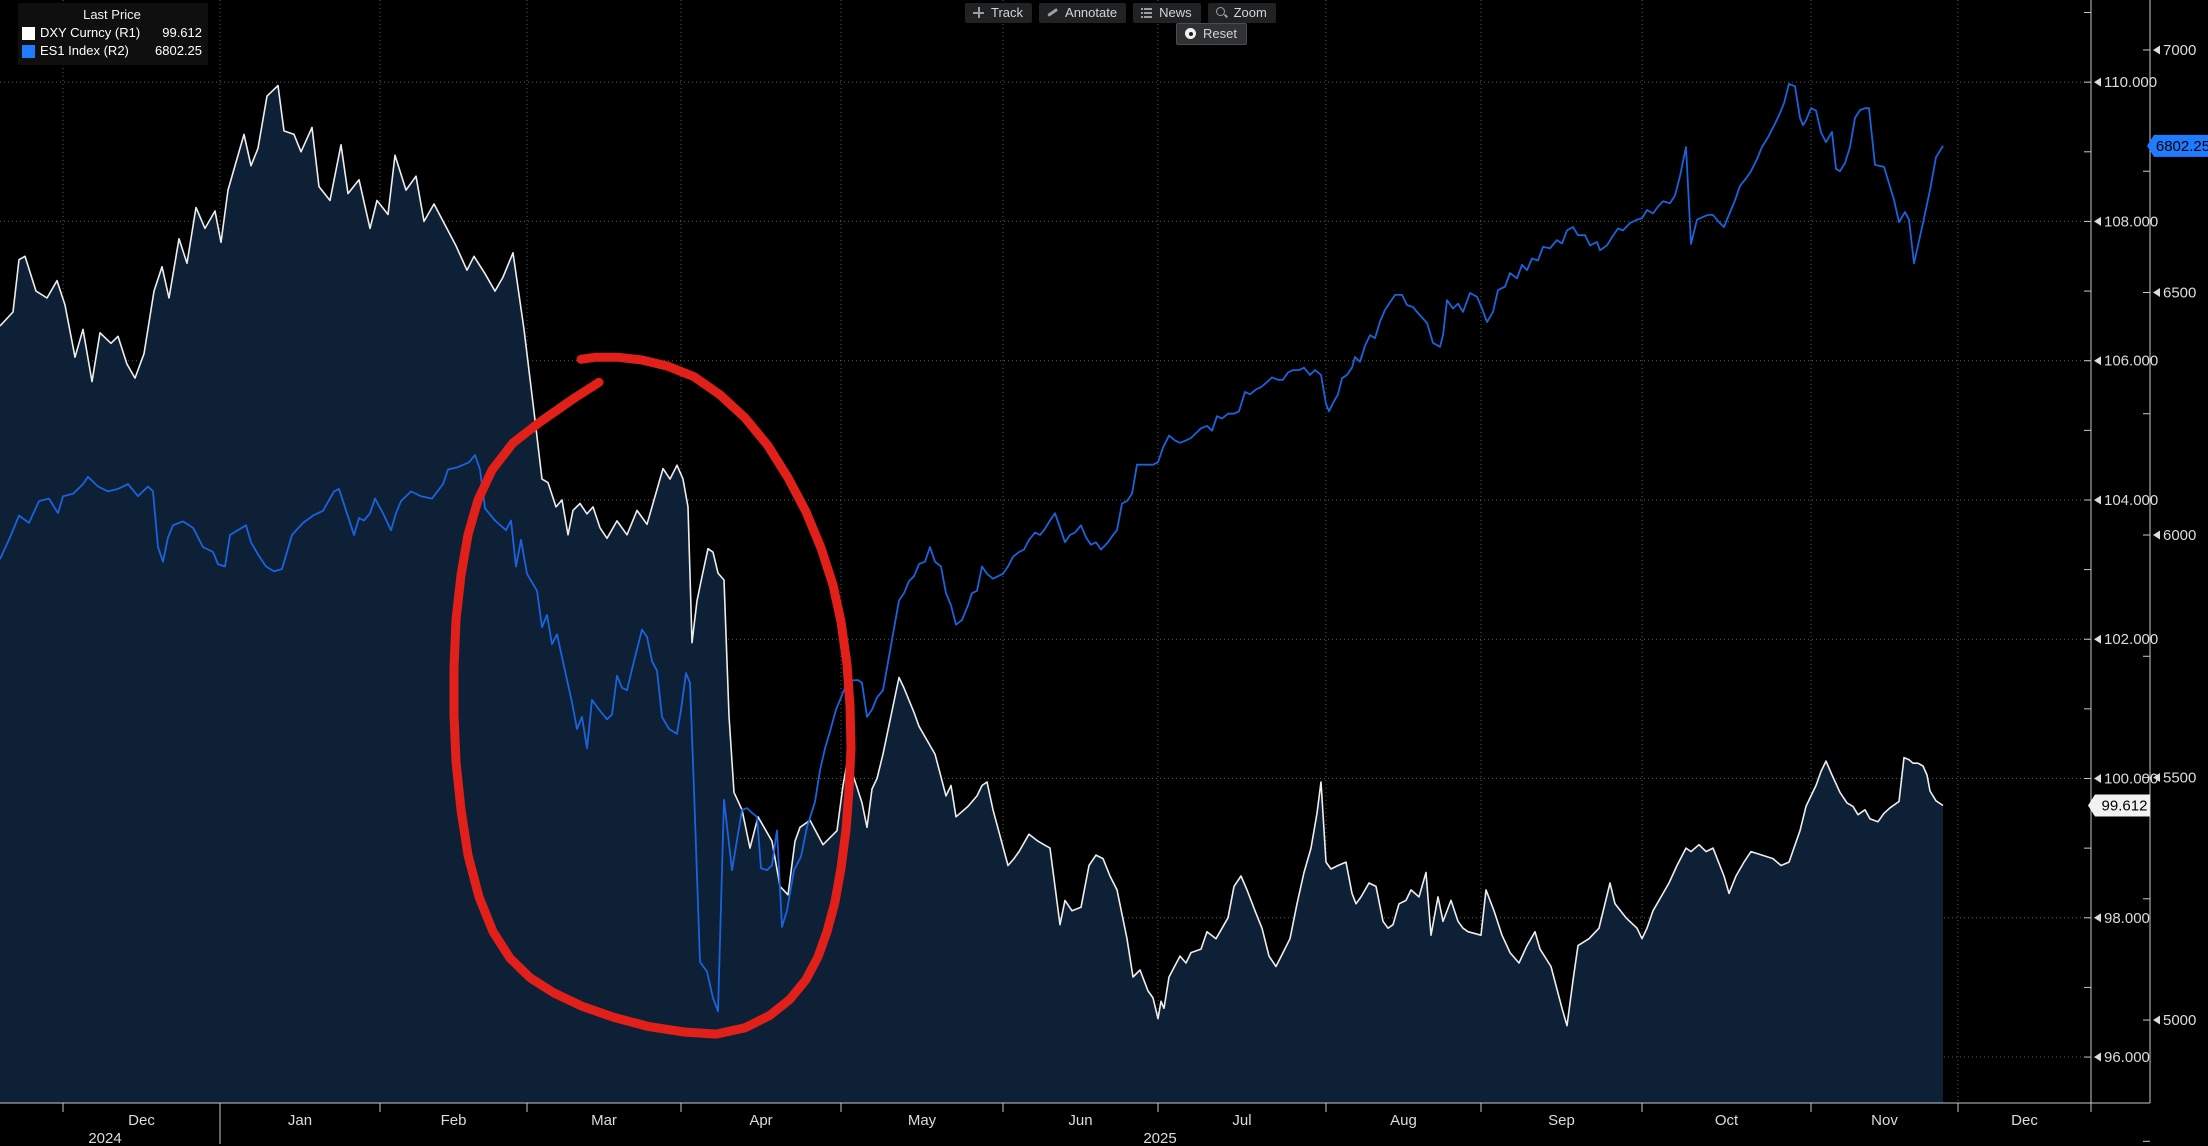 This screenshot has height=1146, width=2208. Describe the element at coordinates (760, 1120) in the screenshot. I see `x-axis-month-label: Apr` at that location.